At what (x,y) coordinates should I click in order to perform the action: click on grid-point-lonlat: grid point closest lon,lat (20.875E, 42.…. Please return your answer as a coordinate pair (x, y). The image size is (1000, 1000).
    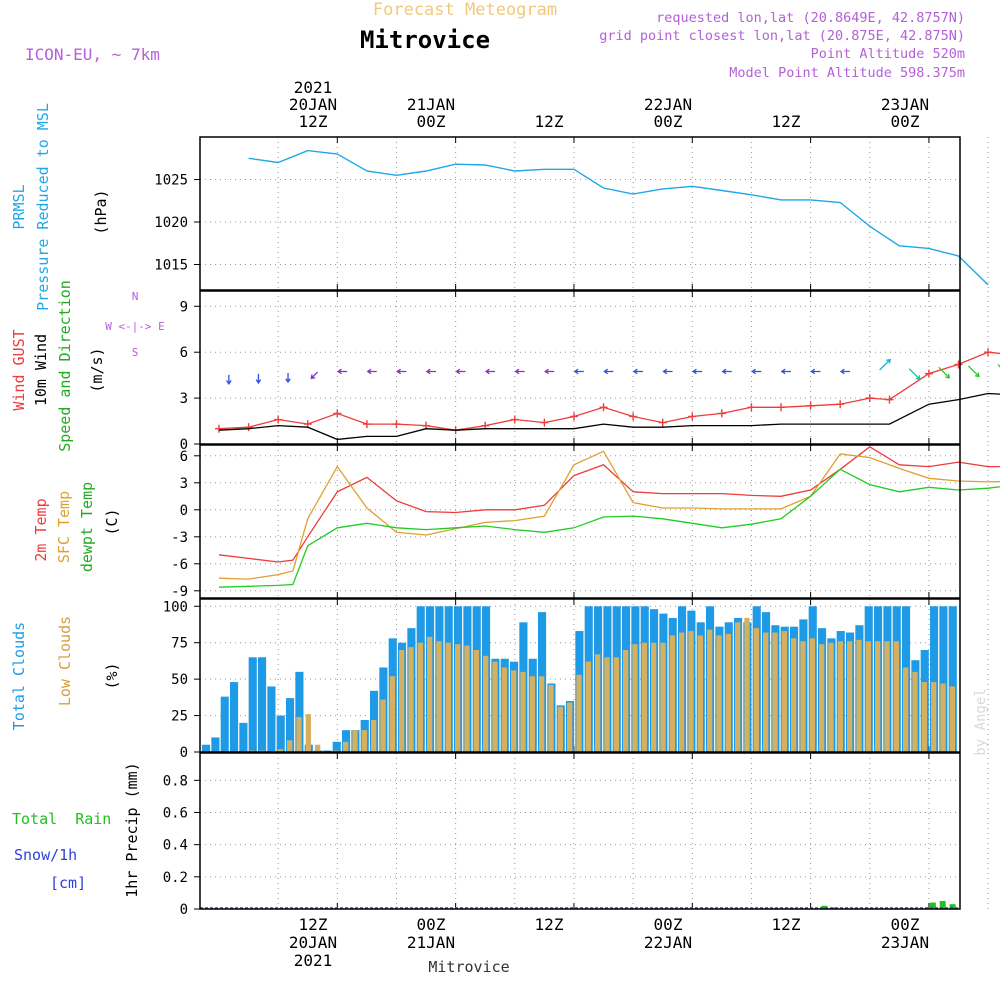
    Looking at the image, I should click on (782, 36).